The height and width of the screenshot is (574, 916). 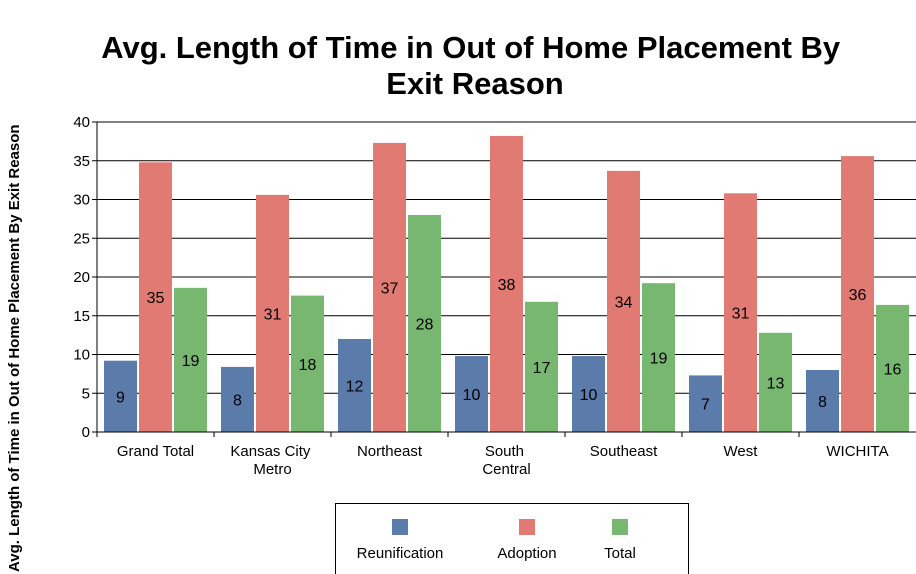 I want to click on x-tick-label: Southeast, so click(x=624, y=451).